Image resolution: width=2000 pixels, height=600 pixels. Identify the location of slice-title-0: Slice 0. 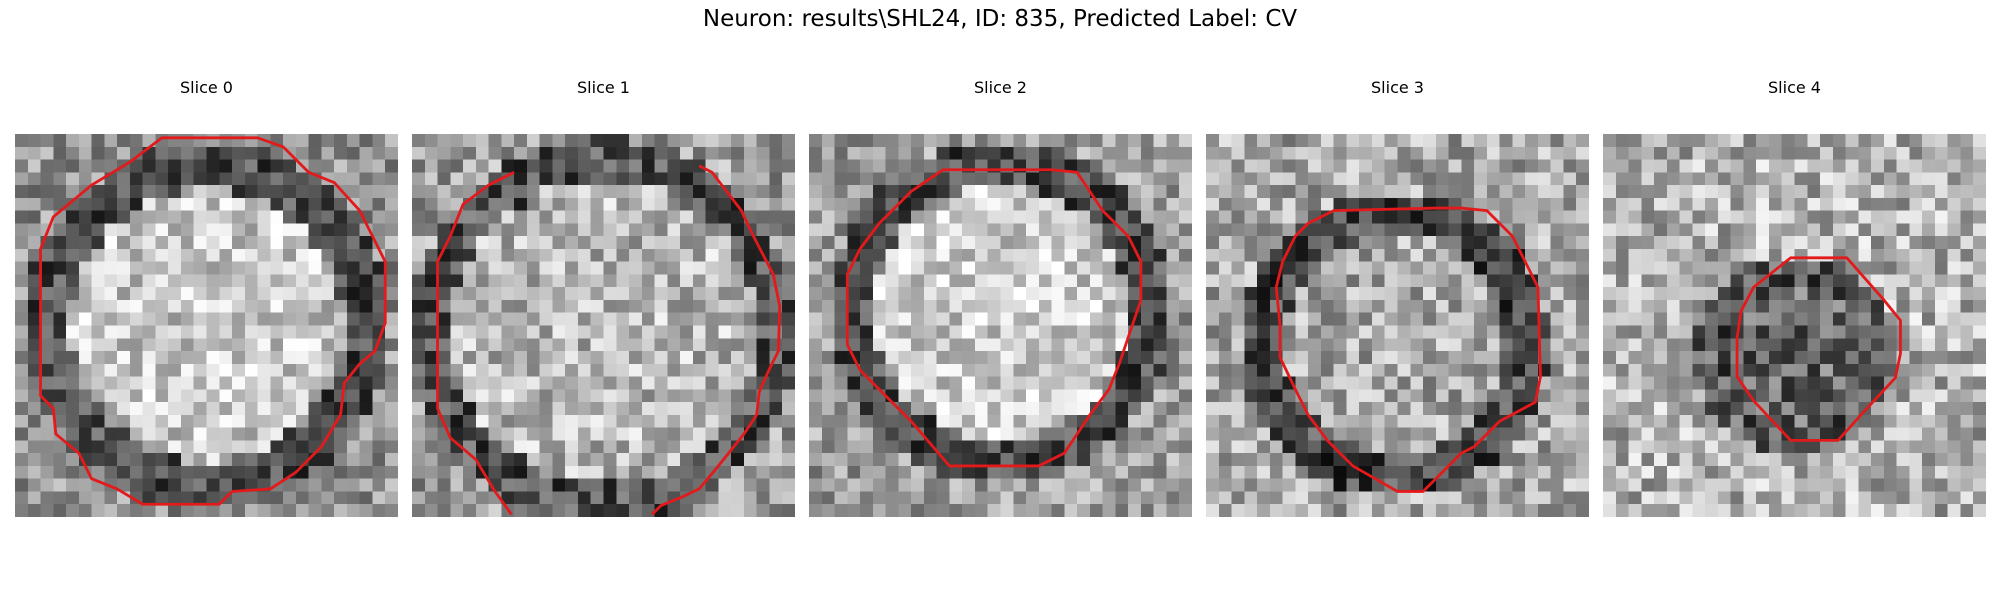
(206, 87).